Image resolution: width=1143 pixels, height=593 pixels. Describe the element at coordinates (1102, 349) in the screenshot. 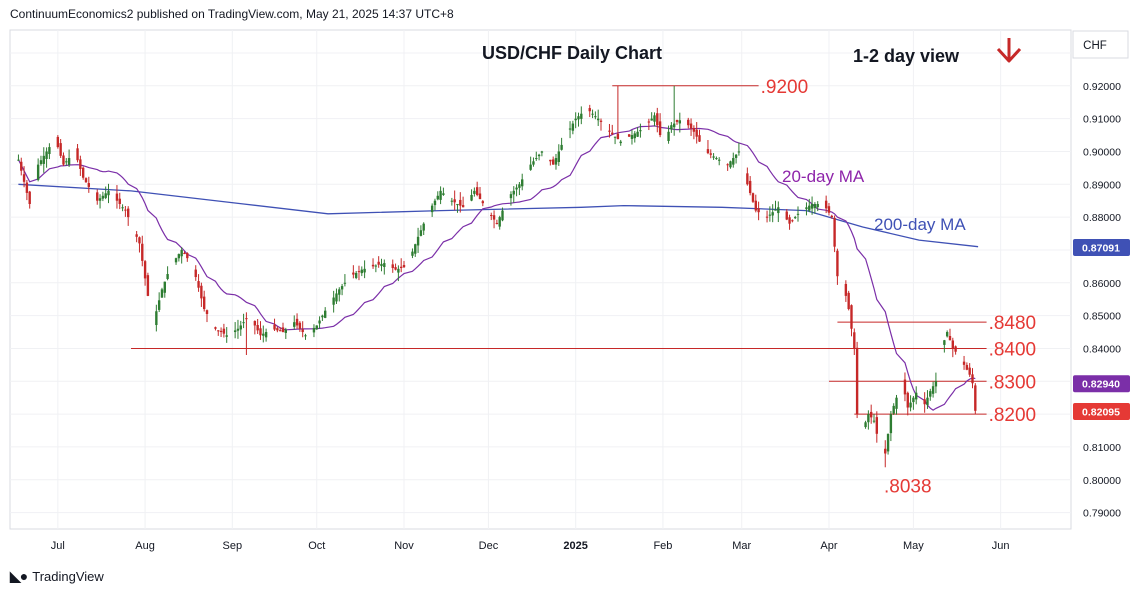

I see `y-tick-label: 0.84000` at that location.